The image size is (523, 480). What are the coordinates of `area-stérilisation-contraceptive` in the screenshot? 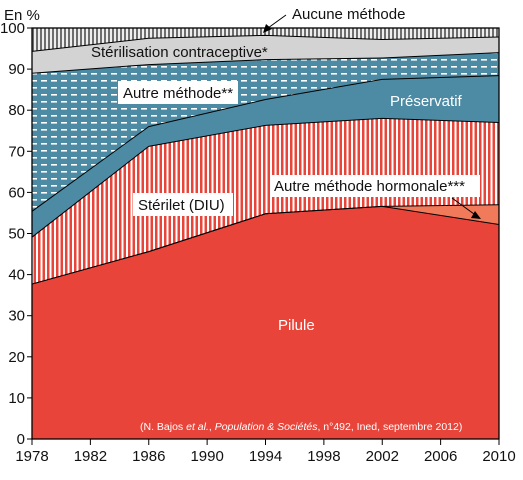 It's located at (265, 54).